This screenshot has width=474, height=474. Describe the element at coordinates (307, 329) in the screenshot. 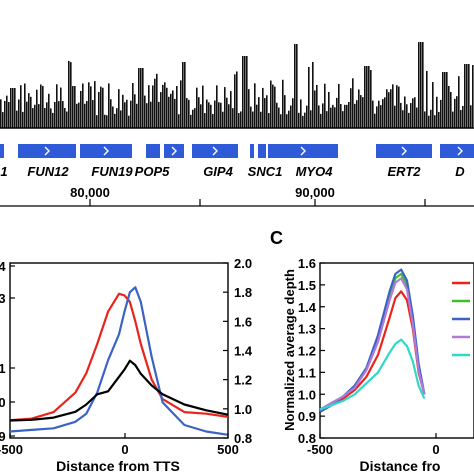

I see `y-tick-label: 1.3` at that location.